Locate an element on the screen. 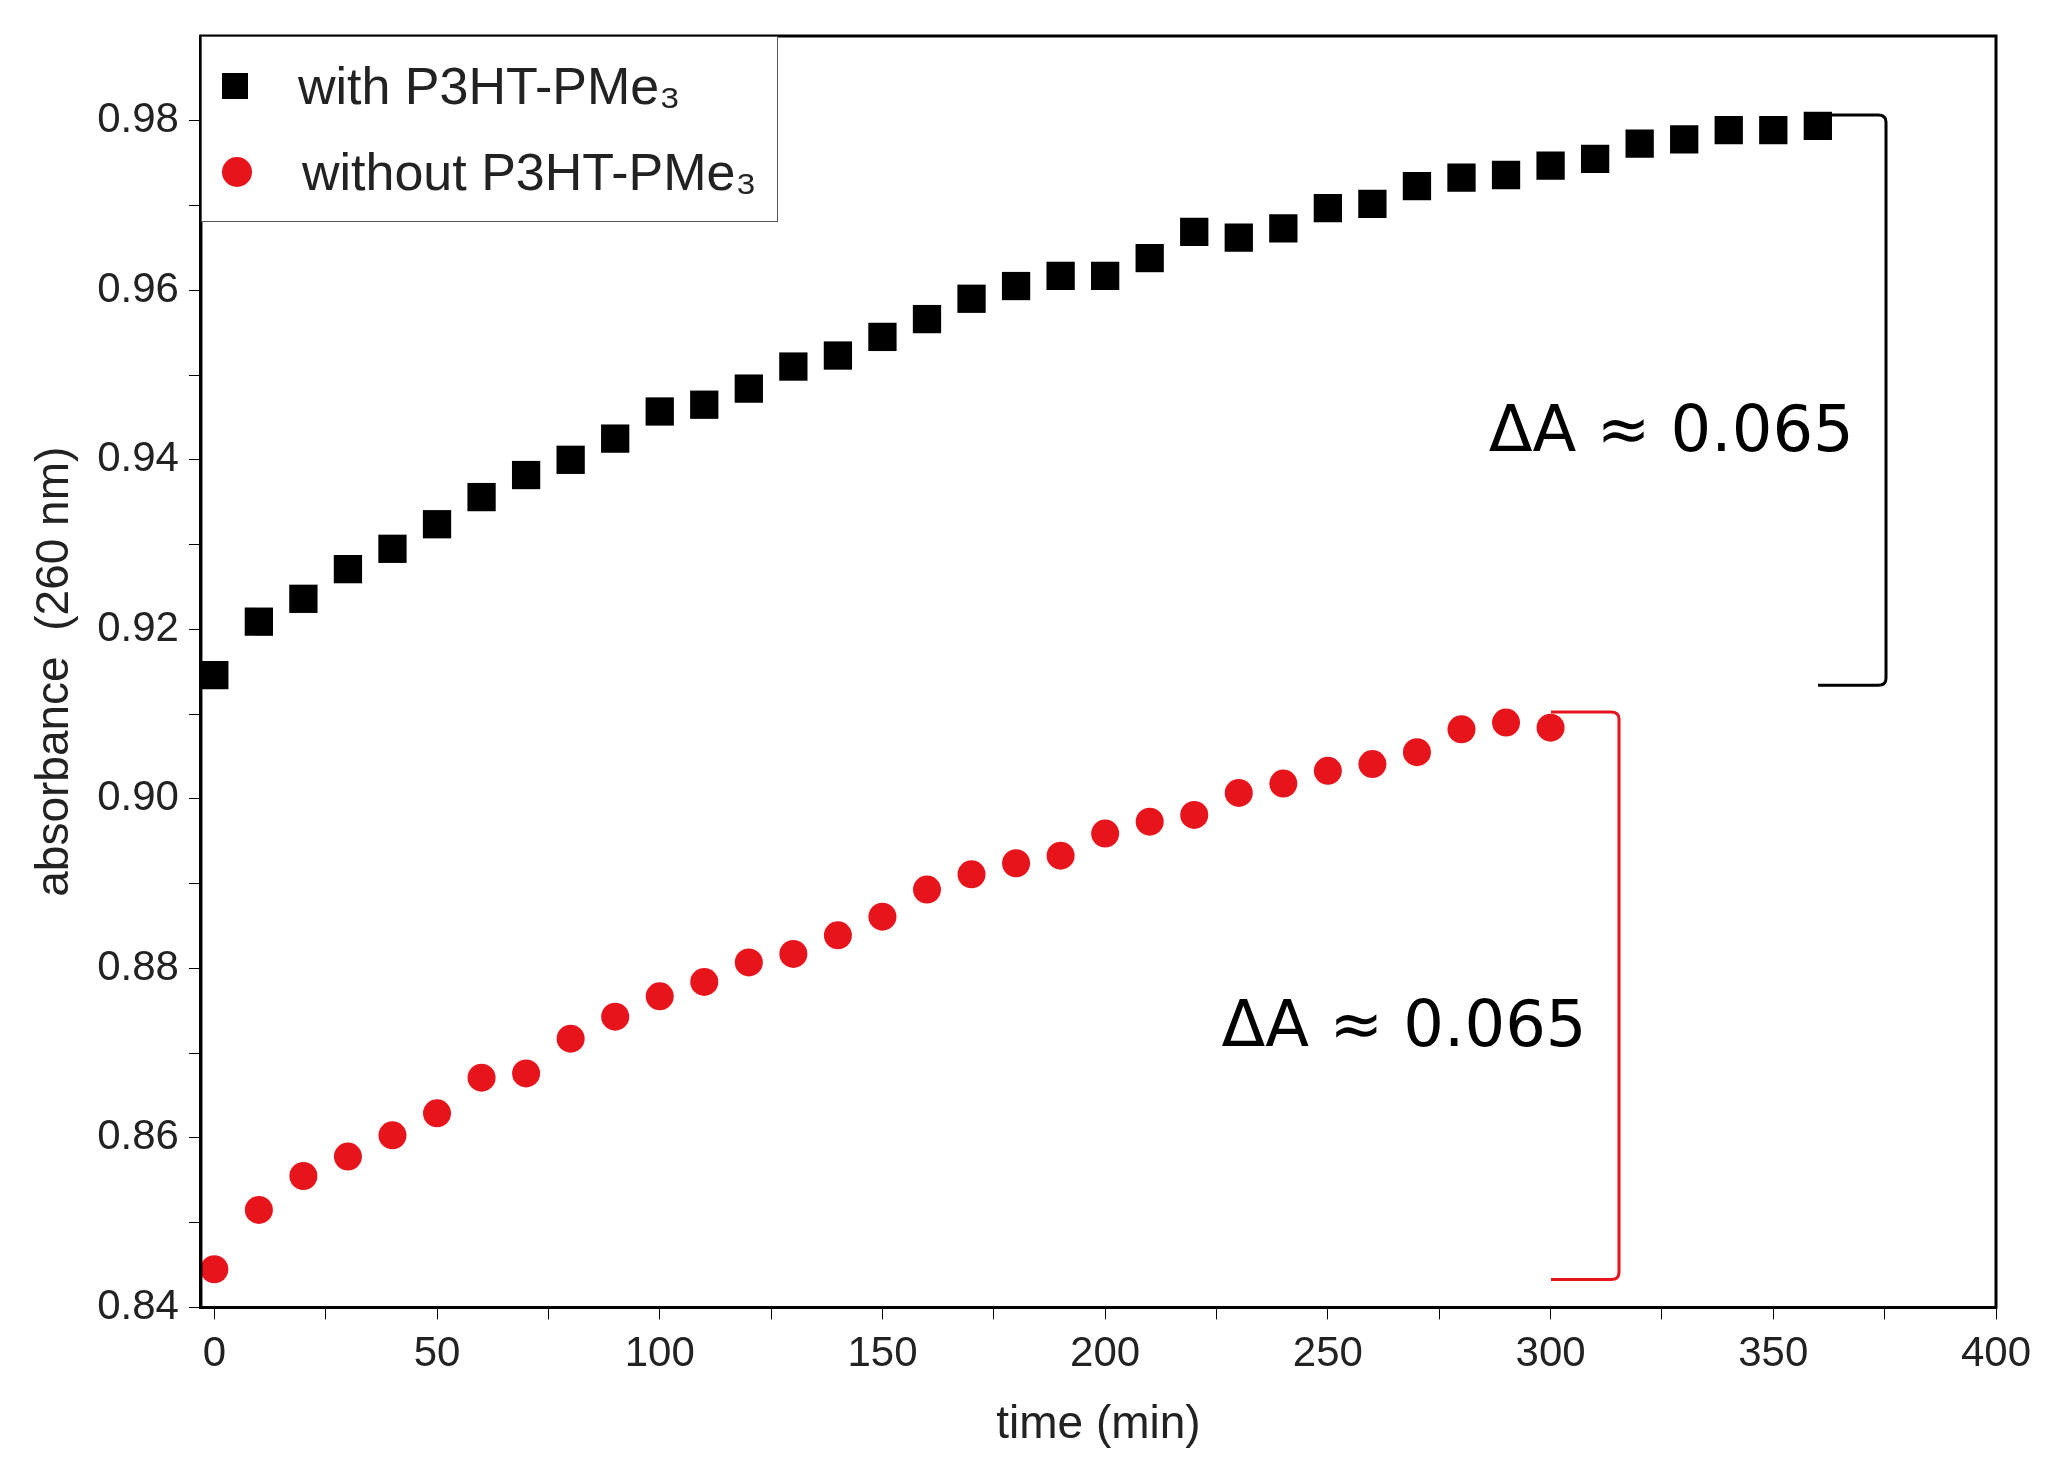 Image resolution: width=2066 pixels, height=1467 pixels. legend-label: without P3HT-PMe₃ is located at coordinates (529, 172).